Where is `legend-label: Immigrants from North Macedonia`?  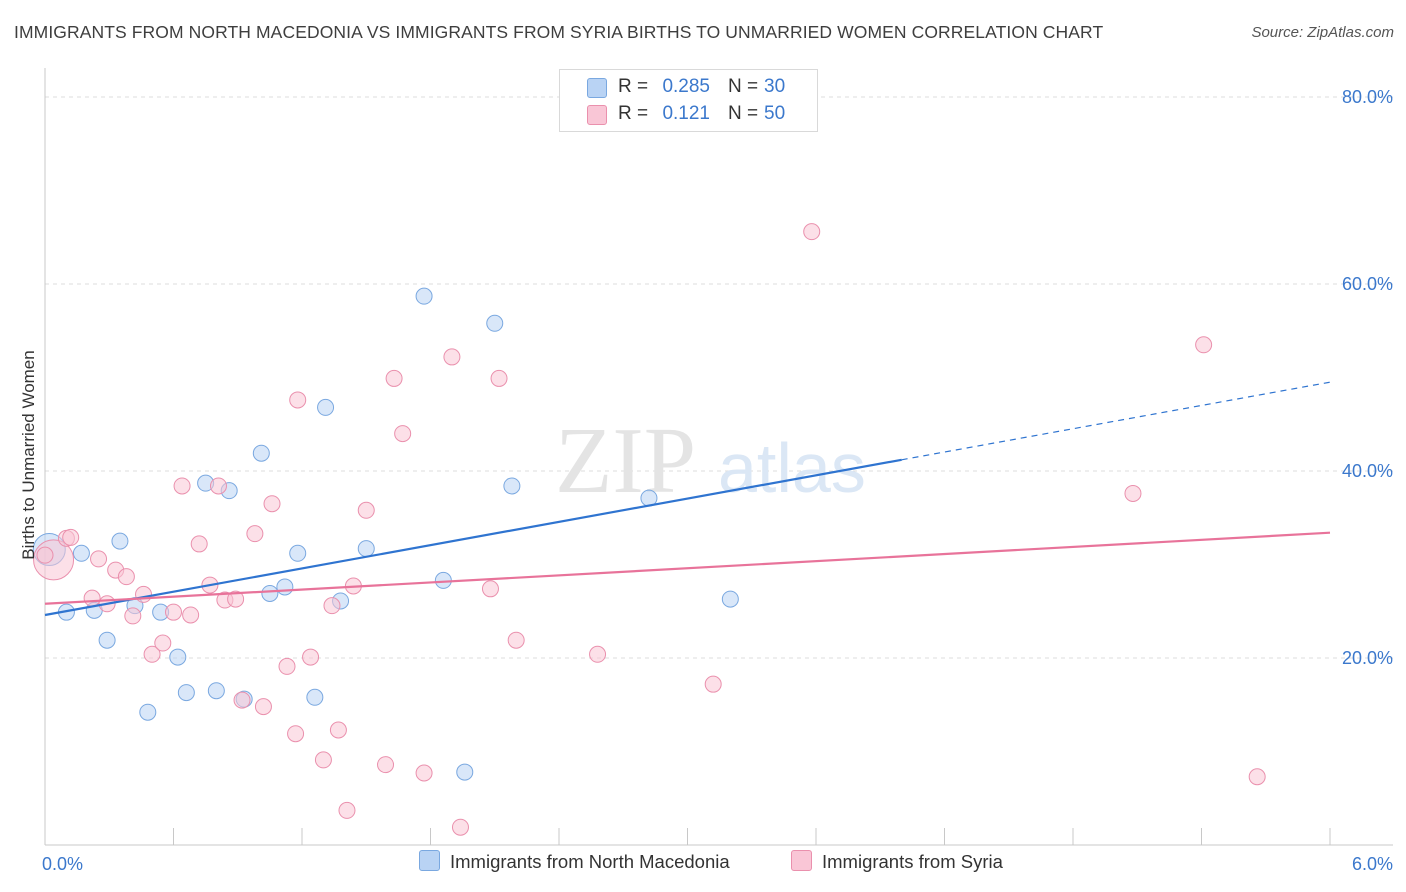
legend-label: Immigrants from North Macedonia is located at coordinates (590, 861).